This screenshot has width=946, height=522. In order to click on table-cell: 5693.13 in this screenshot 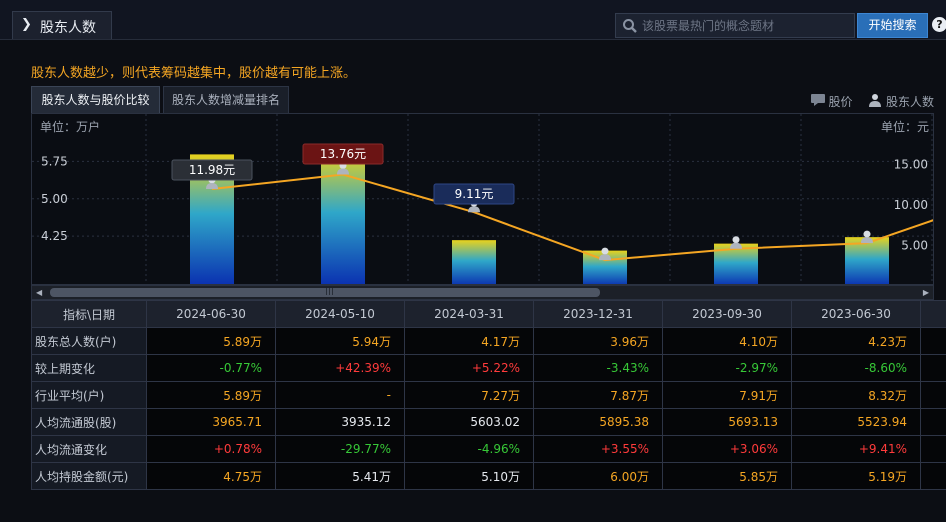, I will do `click(727, 422)`.